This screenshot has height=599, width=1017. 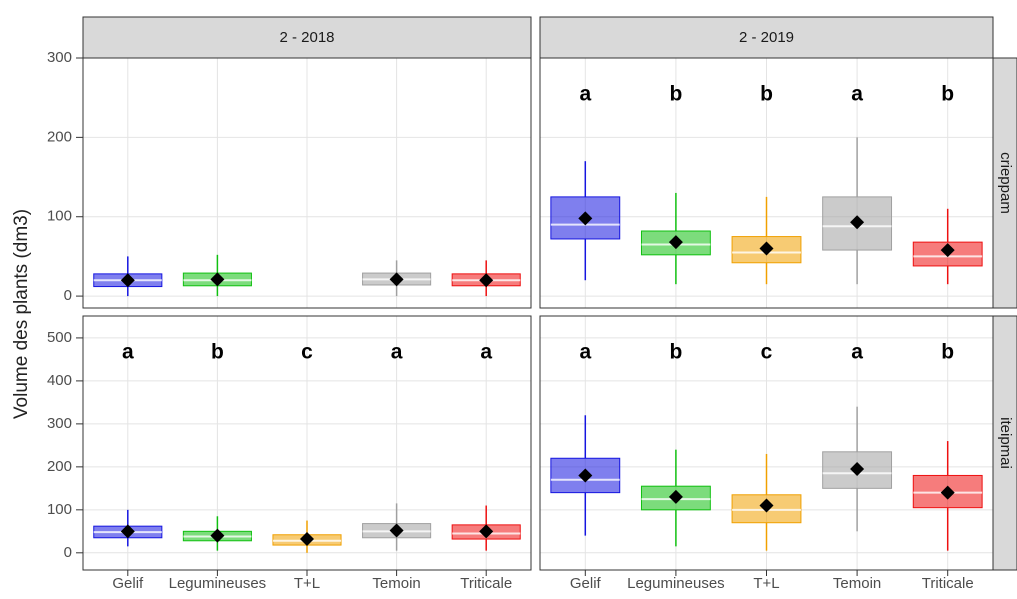 What do you see at coordinates (59, 380) in the screenshot?
I see `y-tick-label: 400` at bounding box center [59, 380].